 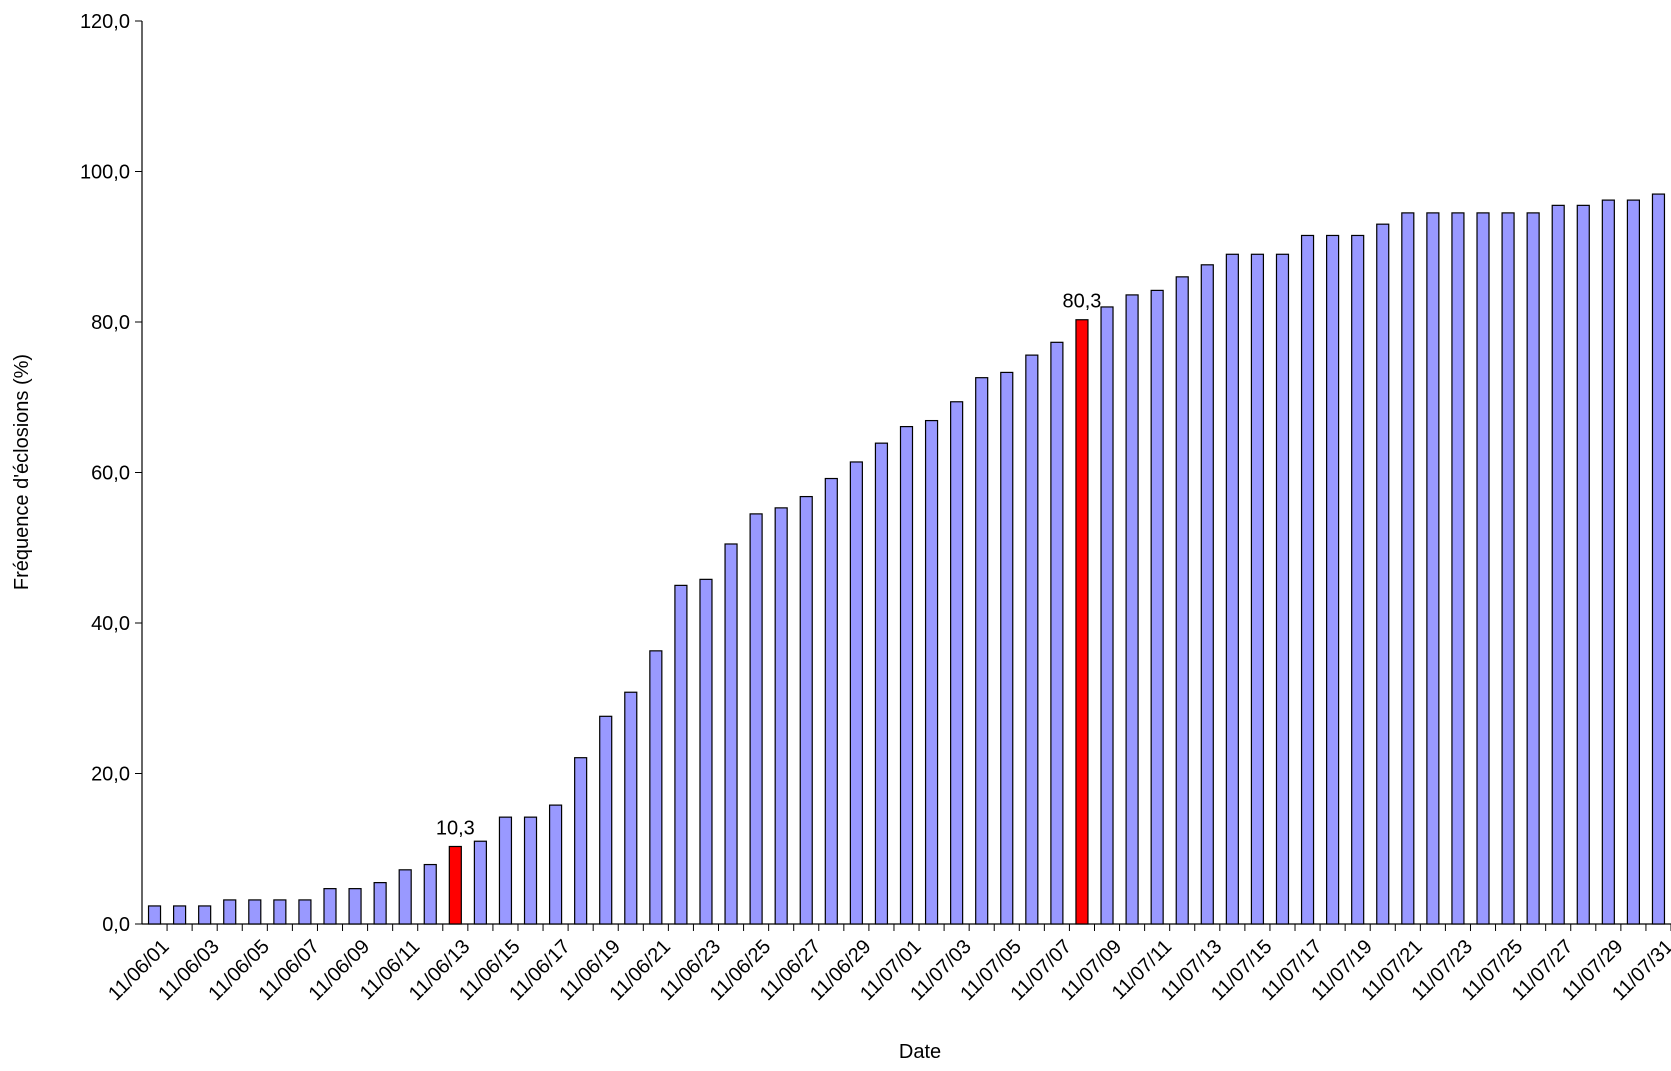 What do you see at coordinates (110, 624) in the screenshot?
I see `y-tick-label: 40,0` at bounding box center [110, 624].